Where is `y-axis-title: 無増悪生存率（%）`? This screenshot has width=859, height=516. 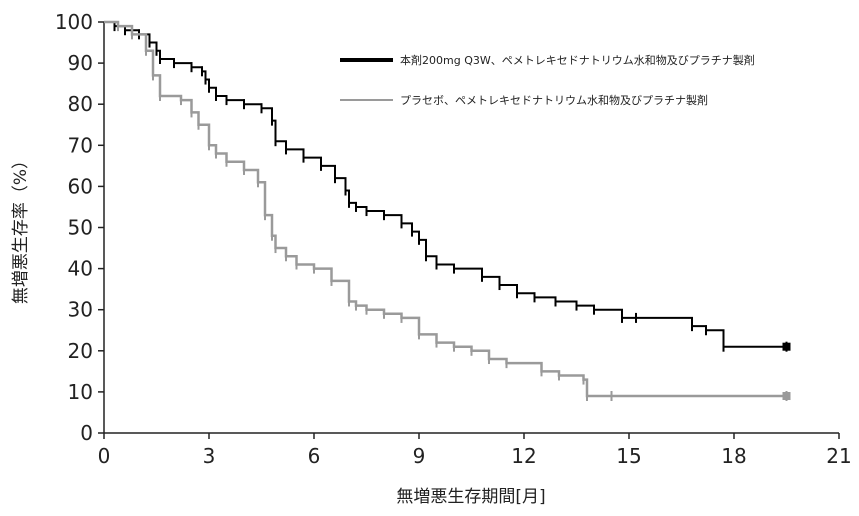 y-axis-title: 無増悪生存率（%） is located at coordinates (21, 228).